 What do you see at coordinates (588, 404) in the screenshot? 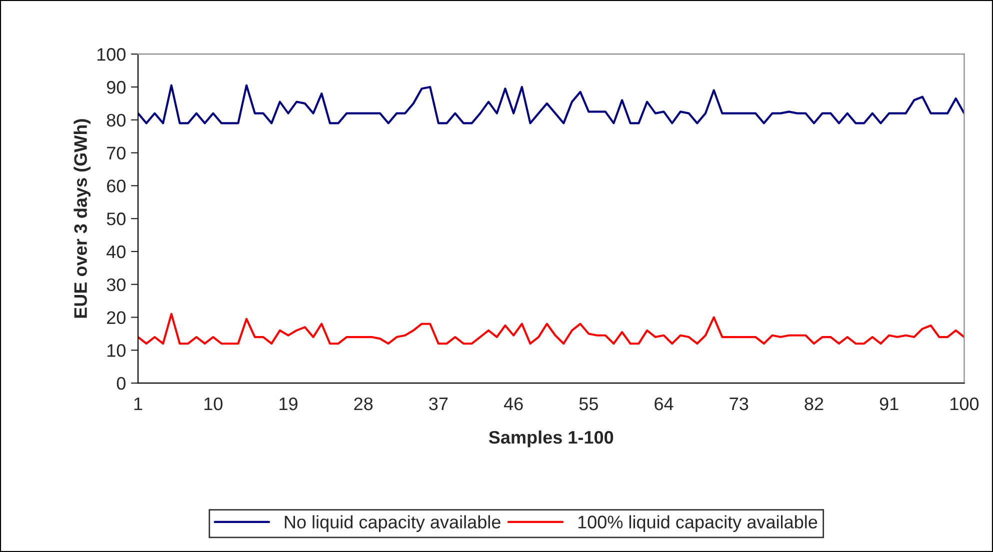
I see `x-tick-label: 55` at bounding box center [588, 404].